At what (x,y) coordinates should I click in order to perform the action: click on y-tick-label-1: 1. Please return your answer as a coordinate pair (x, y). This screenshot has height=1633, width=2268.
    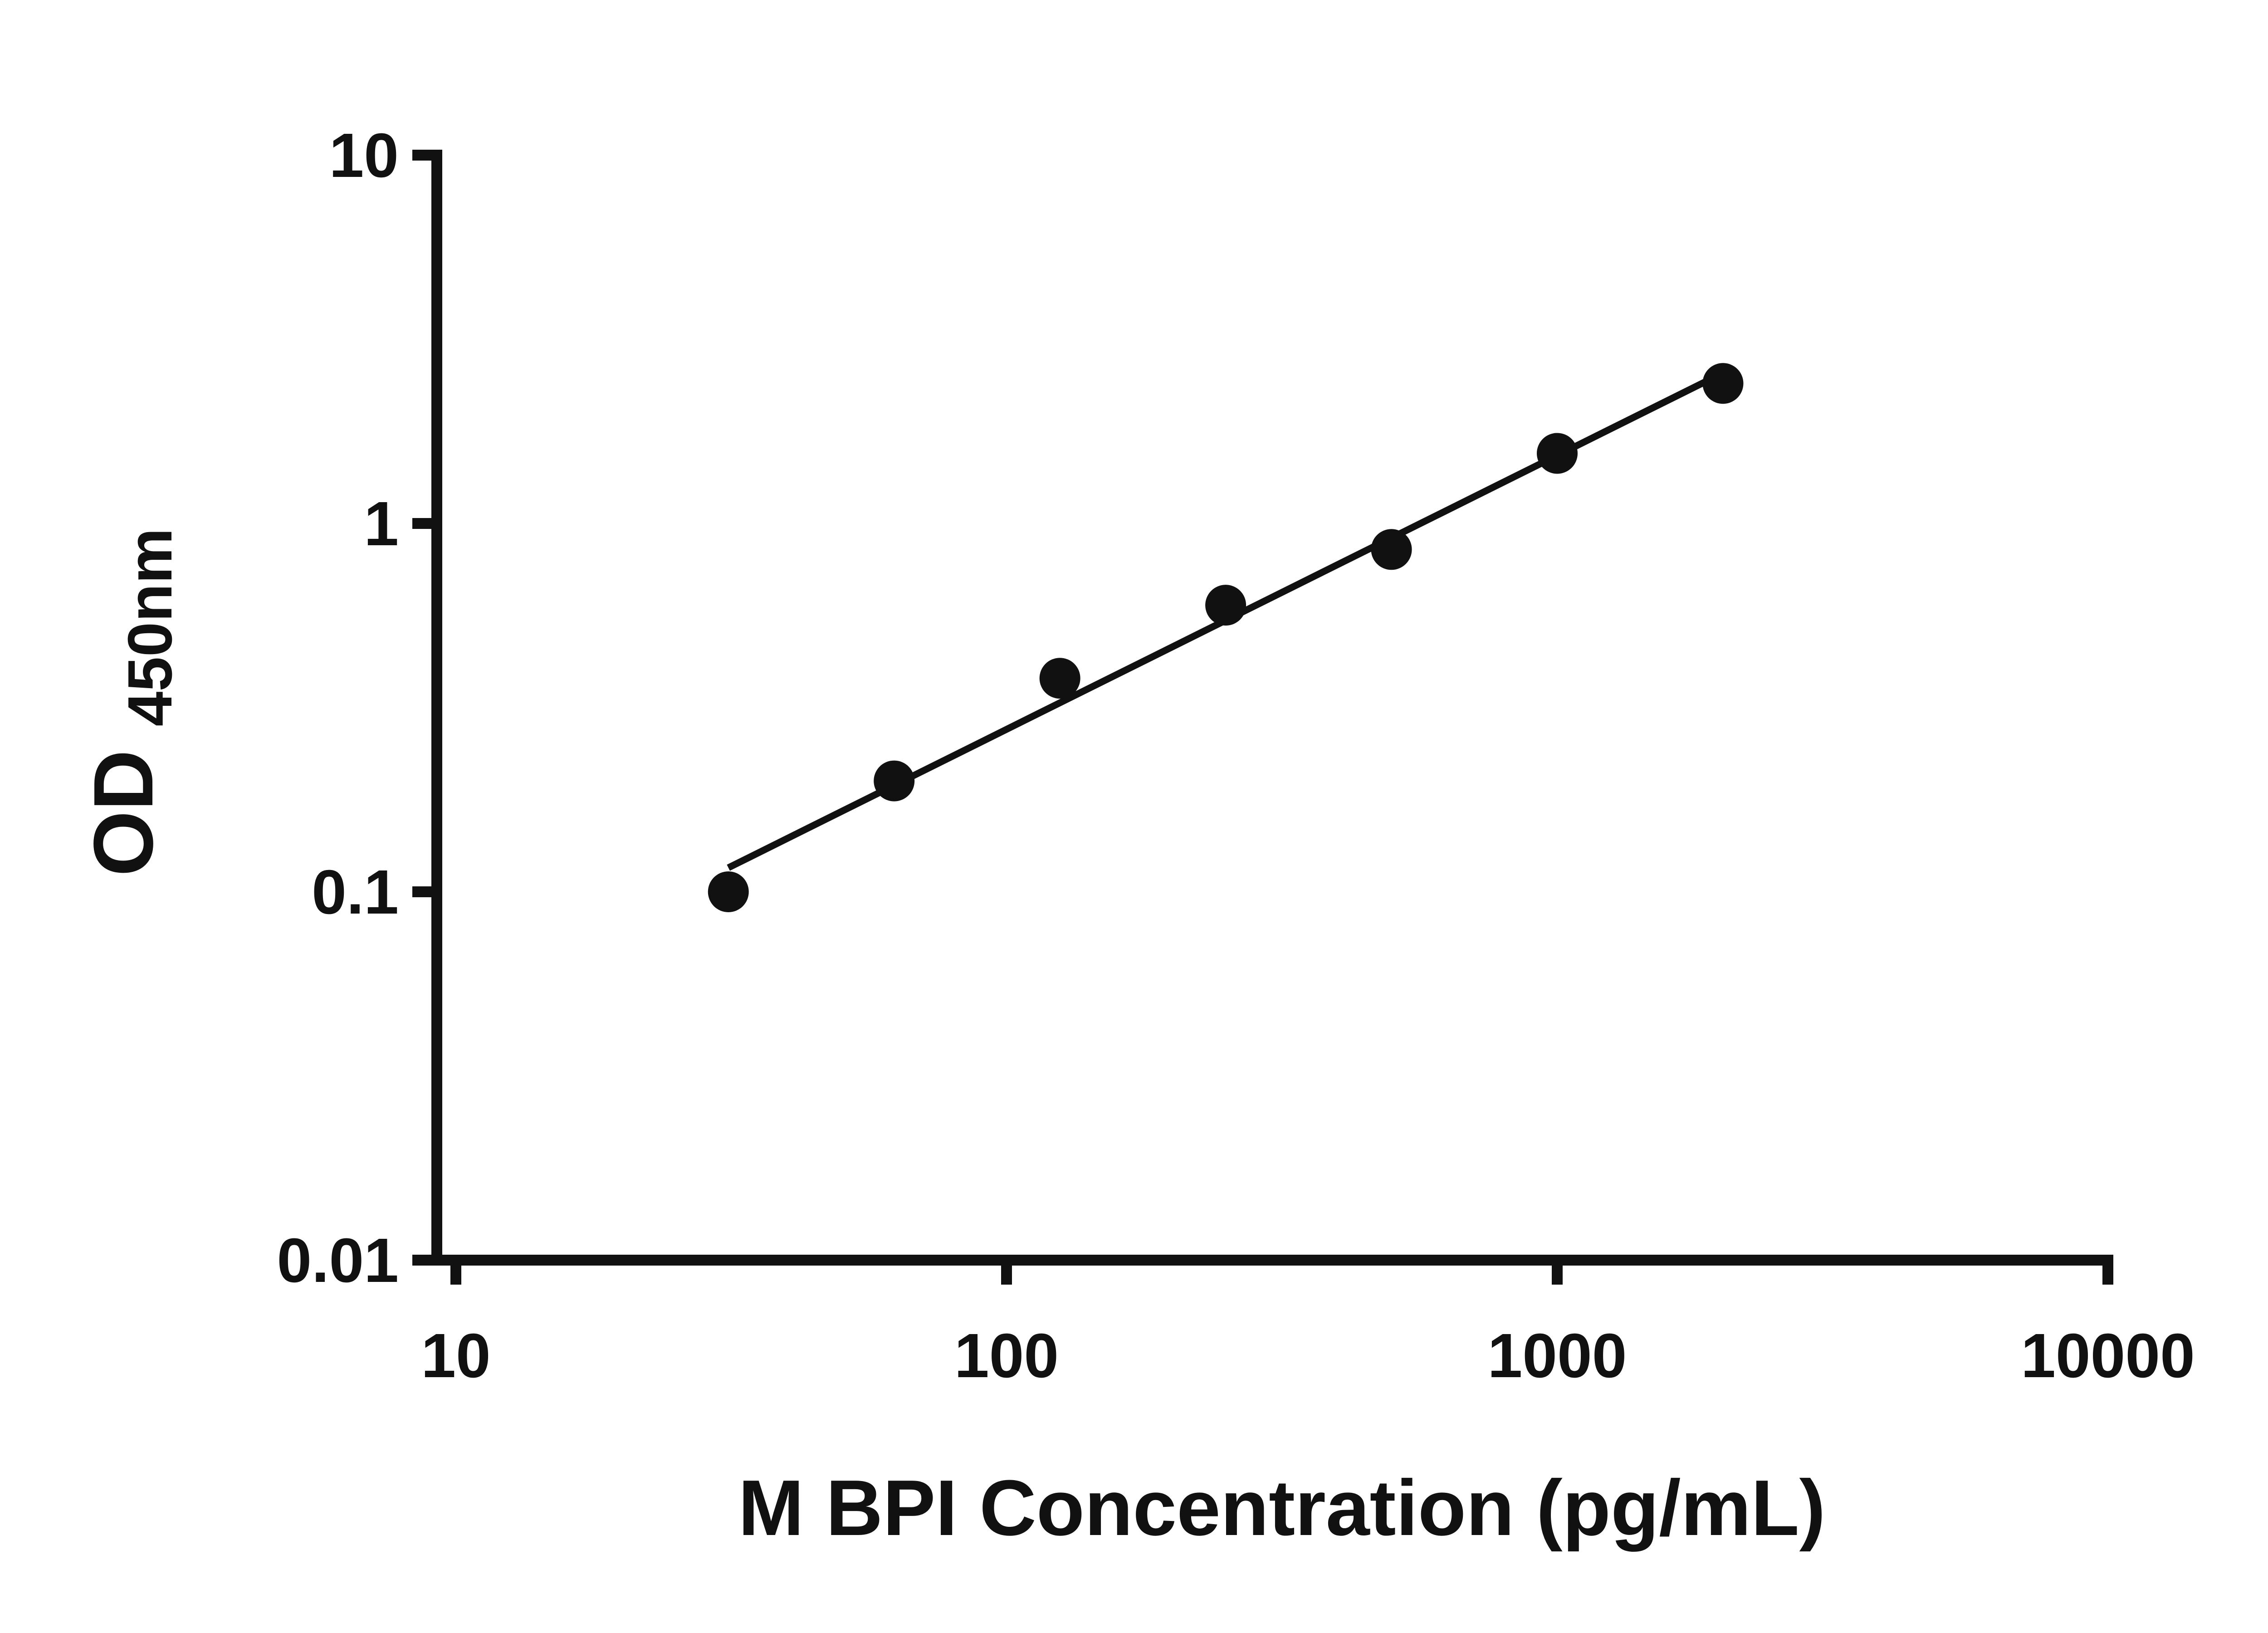
    Looking at the image, I should click on (381, 524).